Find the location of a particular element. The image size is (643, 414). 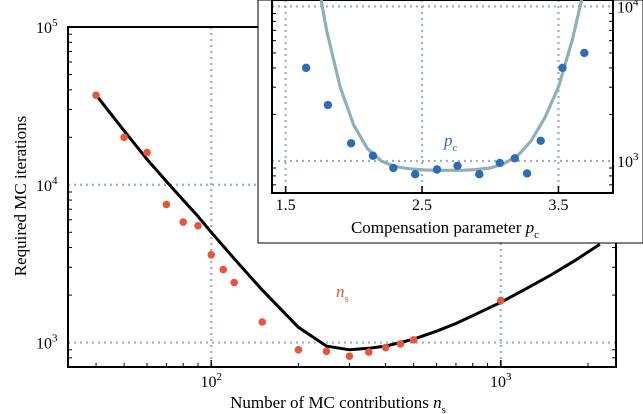

inset-x-tick-label: 1.5 is located at coordinates (286, 205).